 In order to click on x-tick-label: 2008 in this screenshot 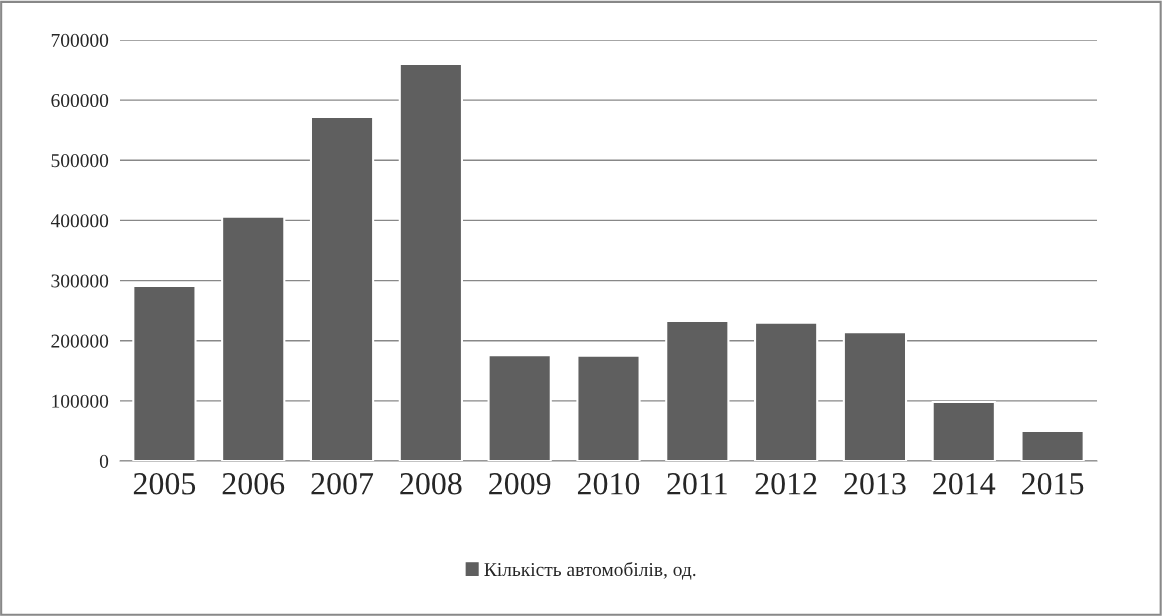, I will do `click(431, 484)`.